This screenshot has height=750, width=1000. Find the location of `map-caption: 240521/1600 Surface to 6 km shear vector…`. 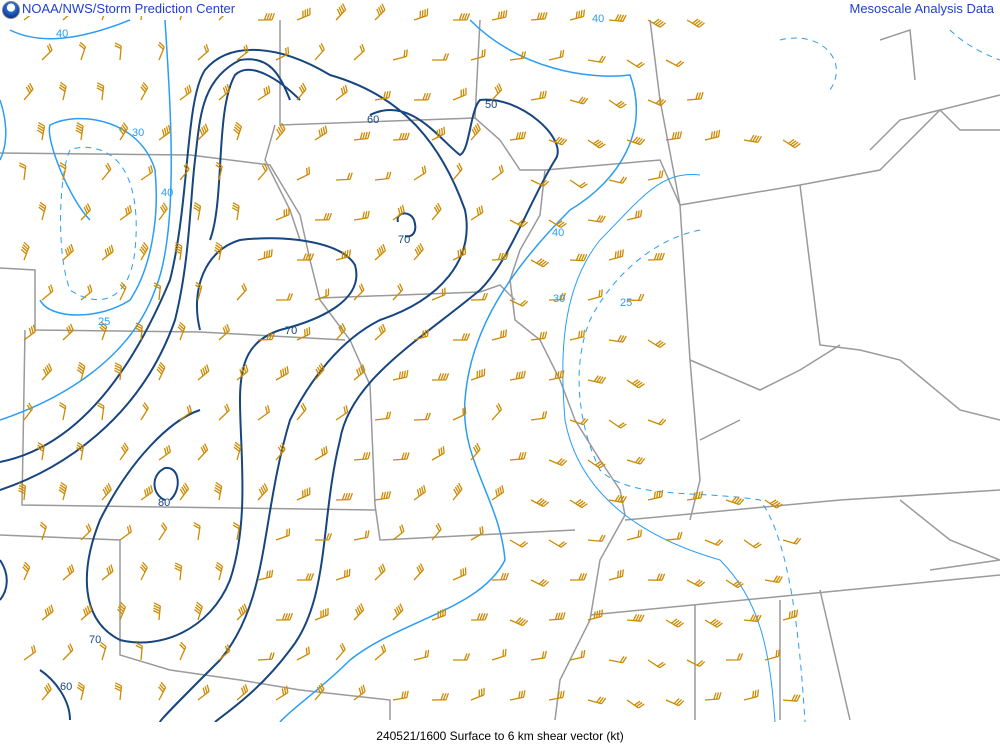

map-caption: 240521/1600 Surface to 6 km shear vector… is located at coordinates (500, 736).